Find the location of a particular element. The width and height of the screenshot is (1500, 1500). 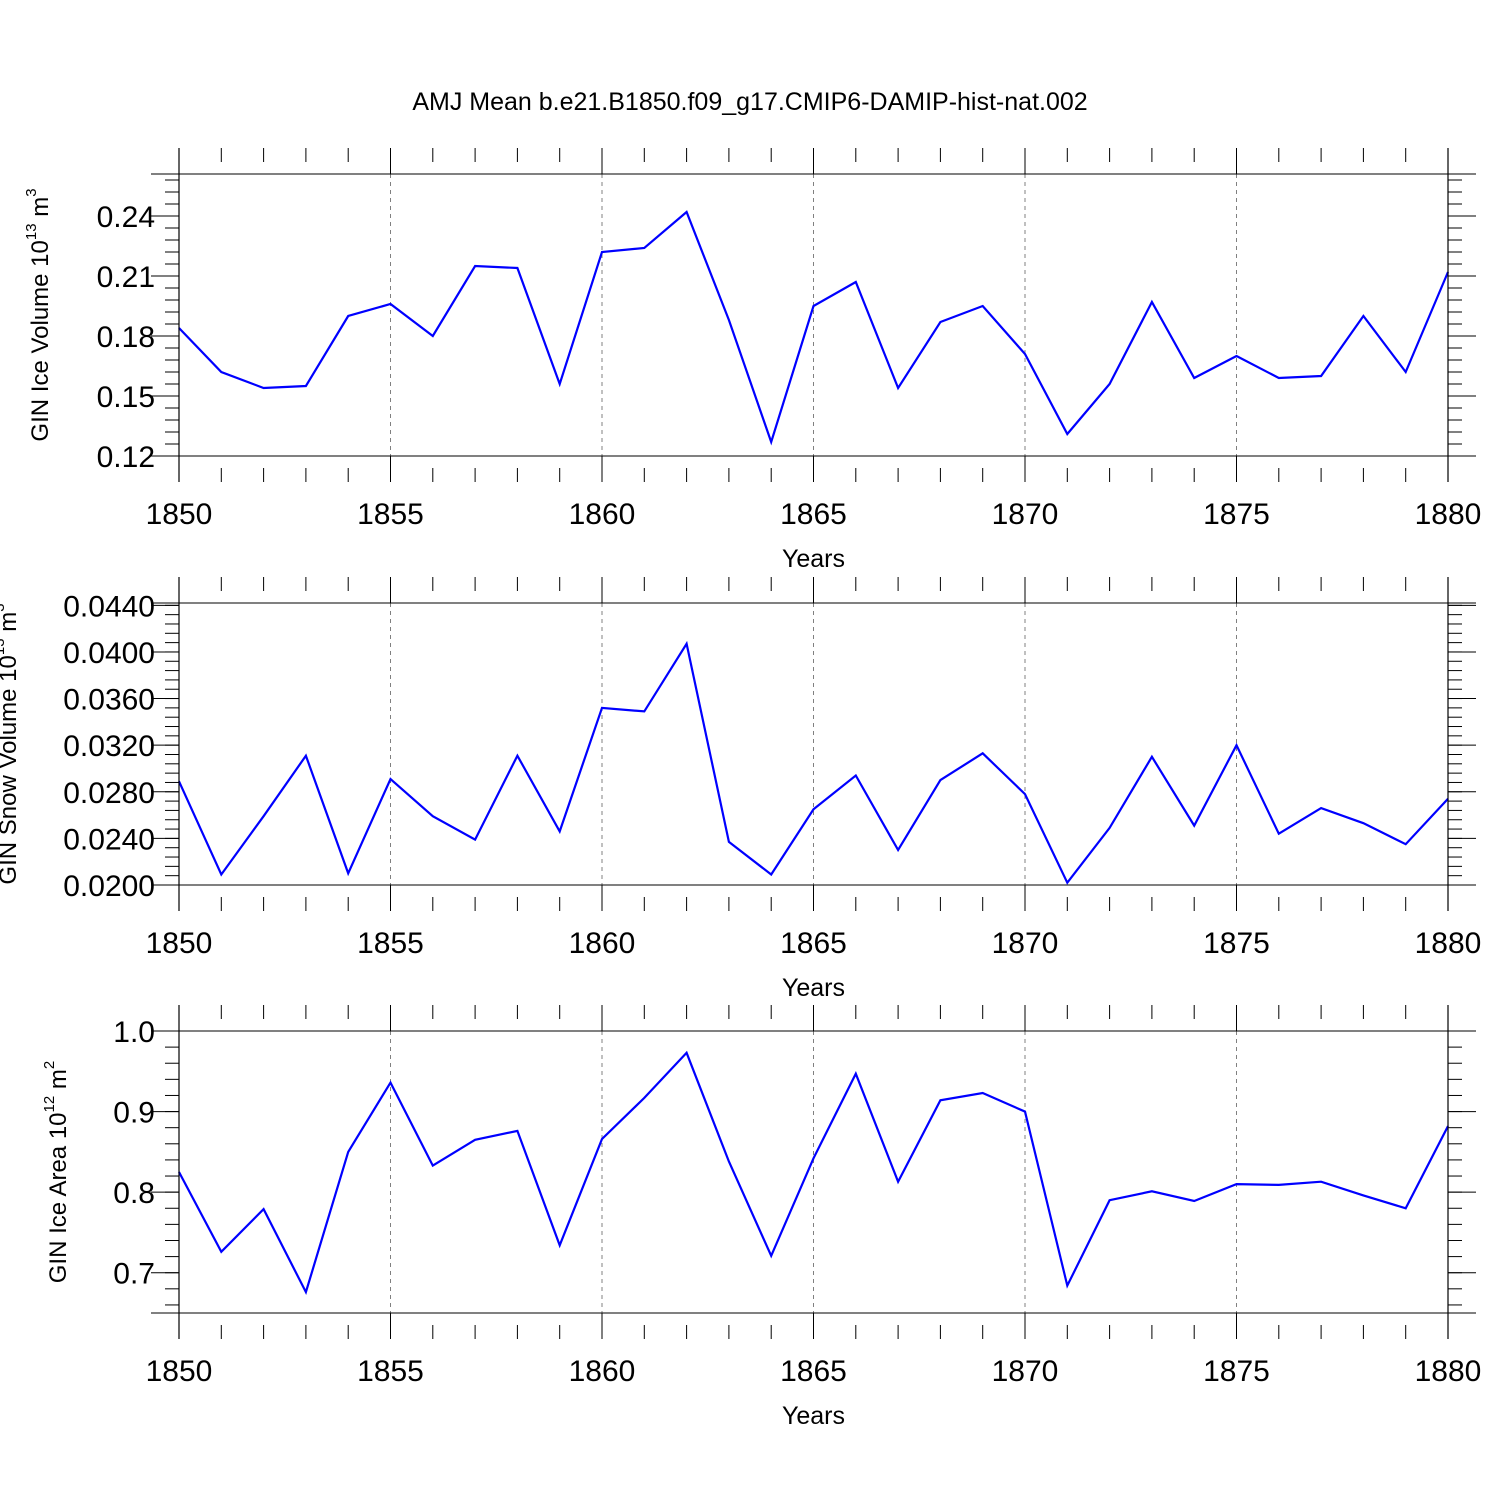

y-tick-label: 0.24 is located at coordinates (126, 217).